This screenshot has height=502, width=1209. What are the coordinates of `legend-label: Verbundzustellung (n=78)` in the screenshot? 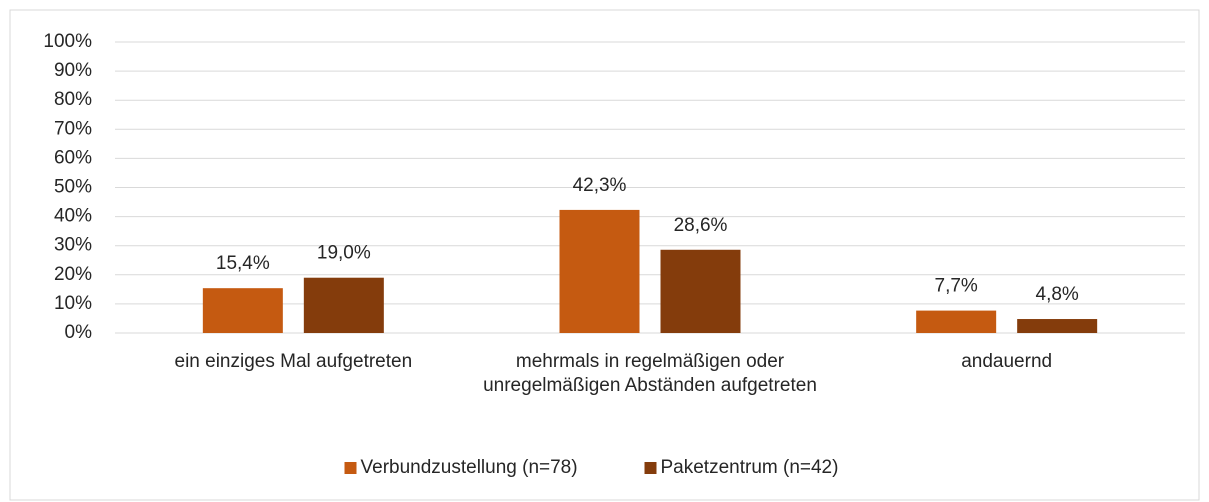 It's located at (469, 467).